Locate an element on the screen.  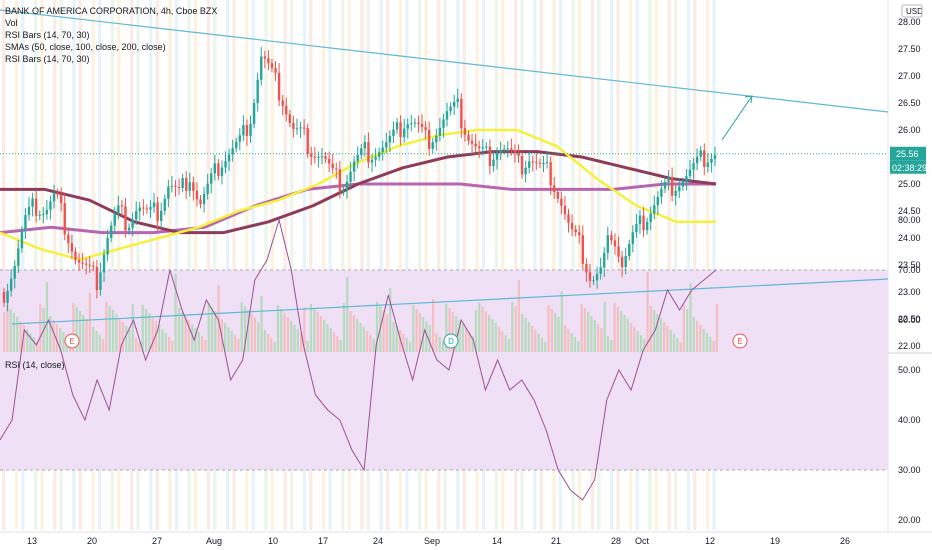
rsi-title: RSI (14, close) is located at coordinates (35, 365).